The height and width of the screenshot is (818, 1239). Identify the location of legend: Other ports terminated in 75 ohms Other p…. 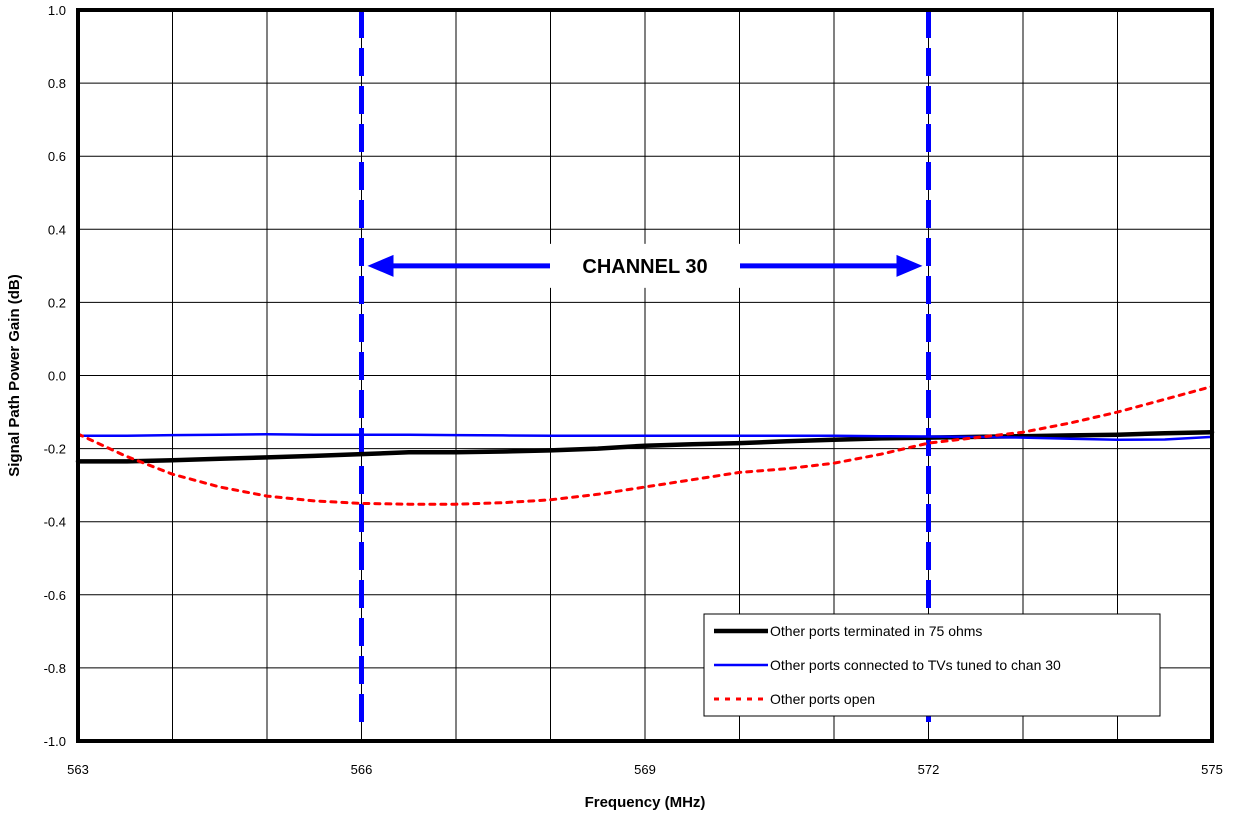
(932, 665).